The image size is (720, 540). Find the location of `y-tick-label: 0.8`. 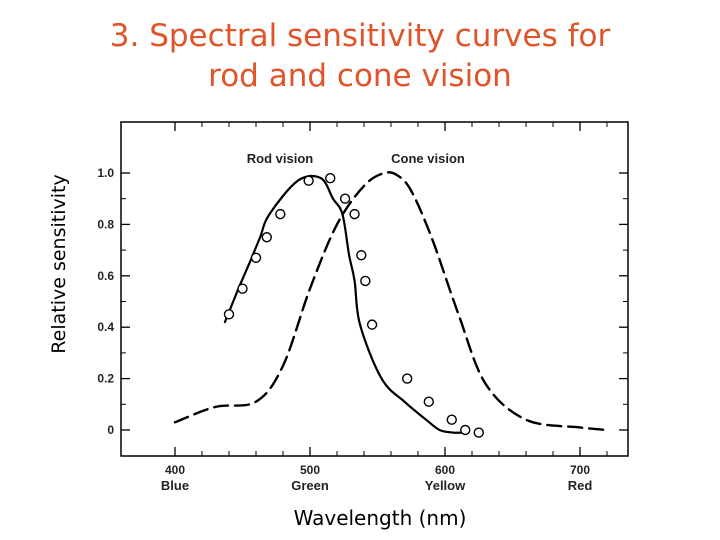

y-tick-label: 0.8 is located at coordinates (105, 224).